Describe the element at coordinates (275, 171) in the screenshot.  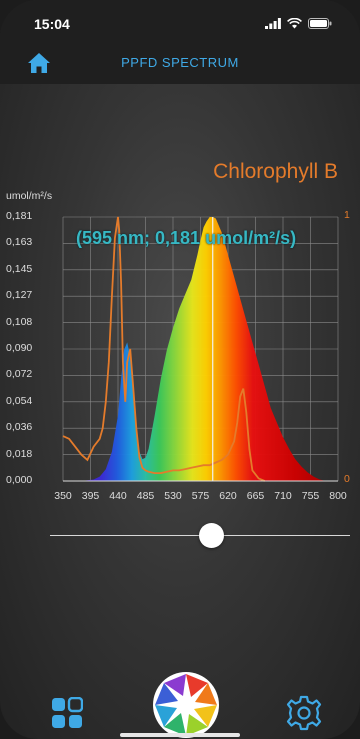
I see `pigment-name: Chlorophyll B` at that location.